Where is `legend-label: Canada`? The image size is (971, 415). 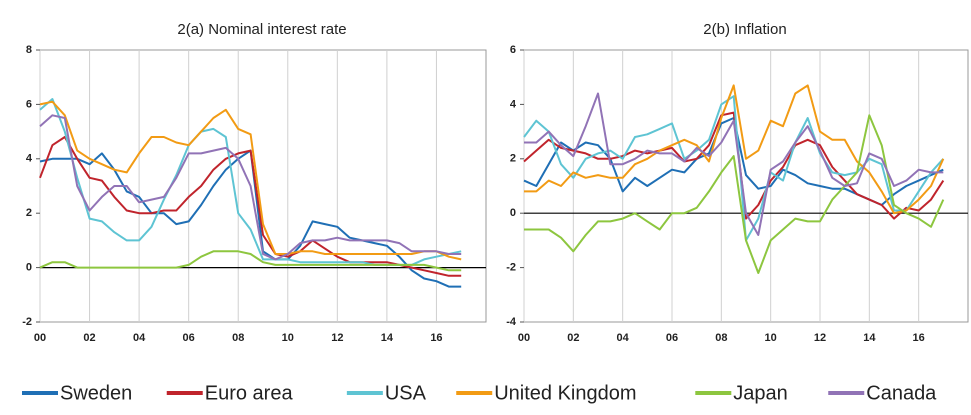
legend-label: Canada is located at coordinates (901, 393).